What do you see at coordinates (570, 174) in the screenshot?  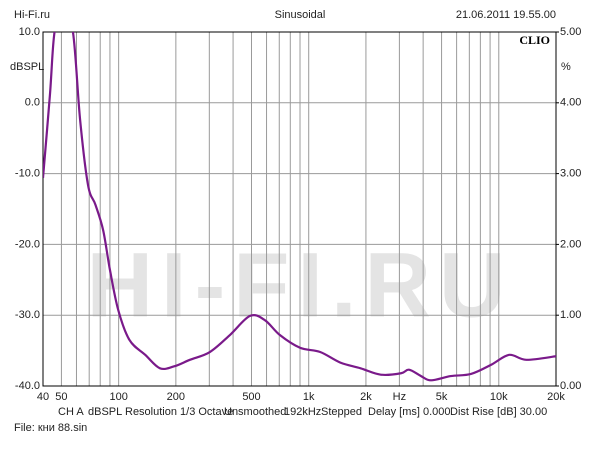 I see `y2-tick-label: 3.00` at bounding box center [570, 174].